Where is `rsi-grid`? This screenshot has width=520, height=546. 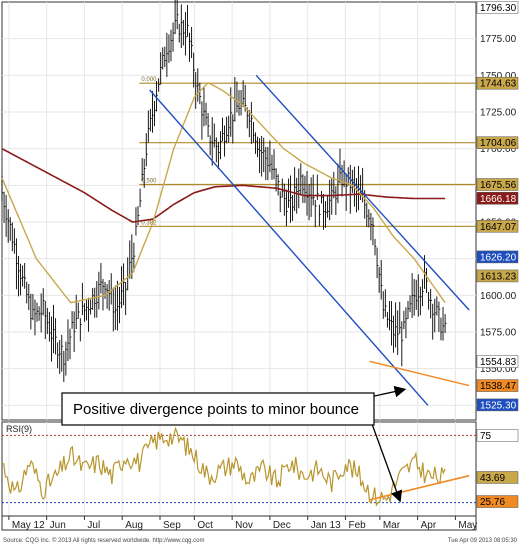
rsi-grid is located at coordinates (232, 469).